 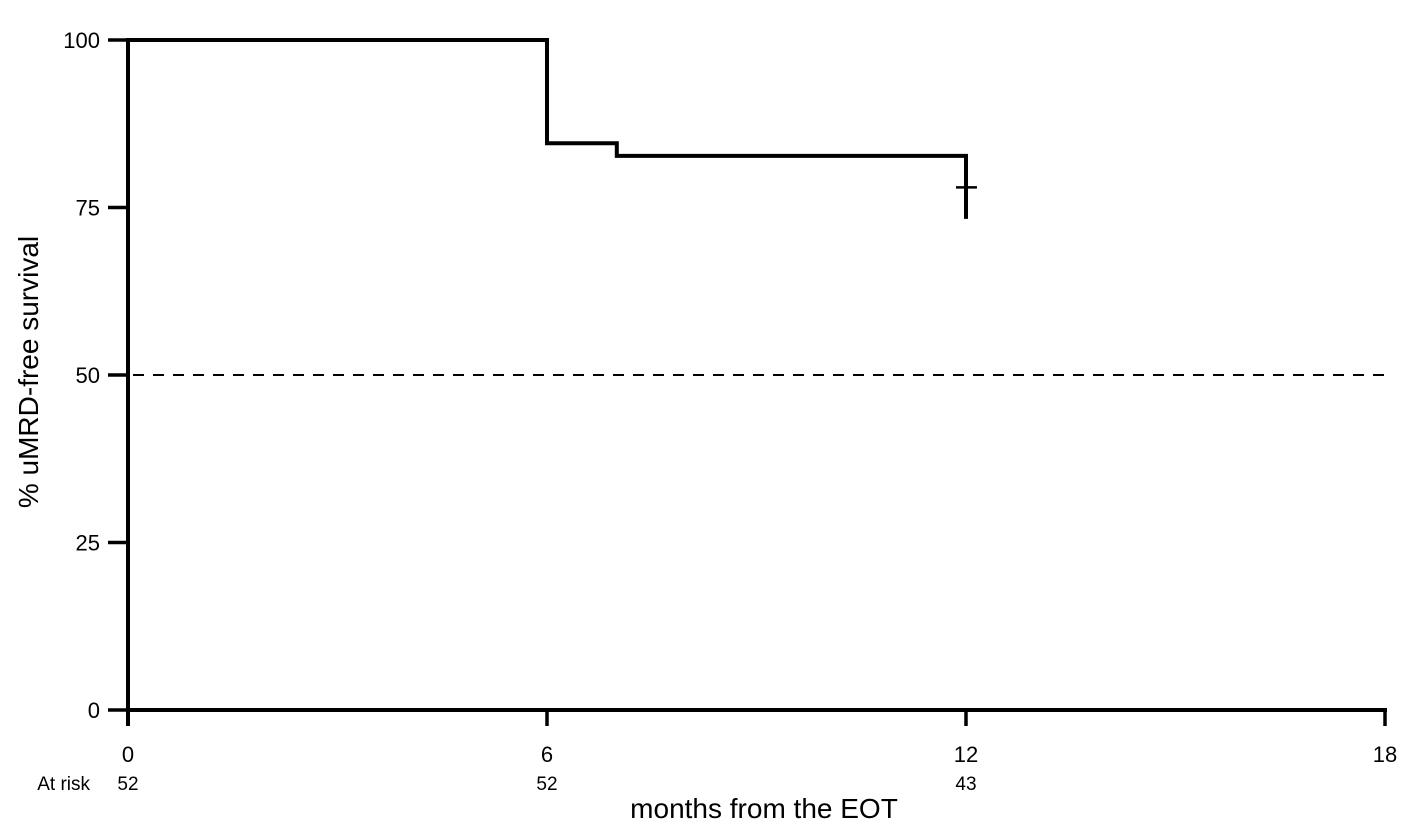 What do you see at coordinates (1385, 754) in the screenshot?
I see `x-tick-label: 18` at bounding box center [1385, 754].